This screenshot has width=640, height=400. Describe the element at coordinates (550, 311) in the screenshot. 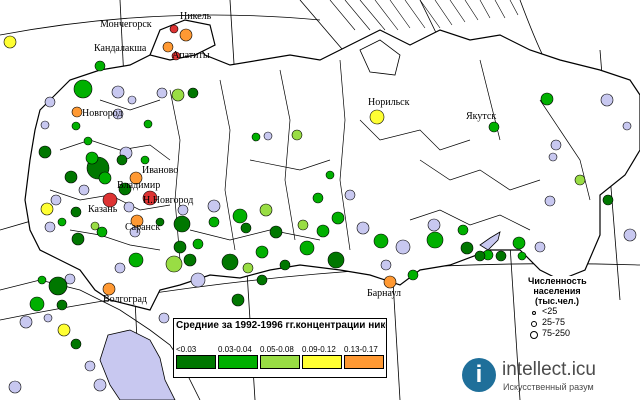

I see `population-class-label: <25` at that location.